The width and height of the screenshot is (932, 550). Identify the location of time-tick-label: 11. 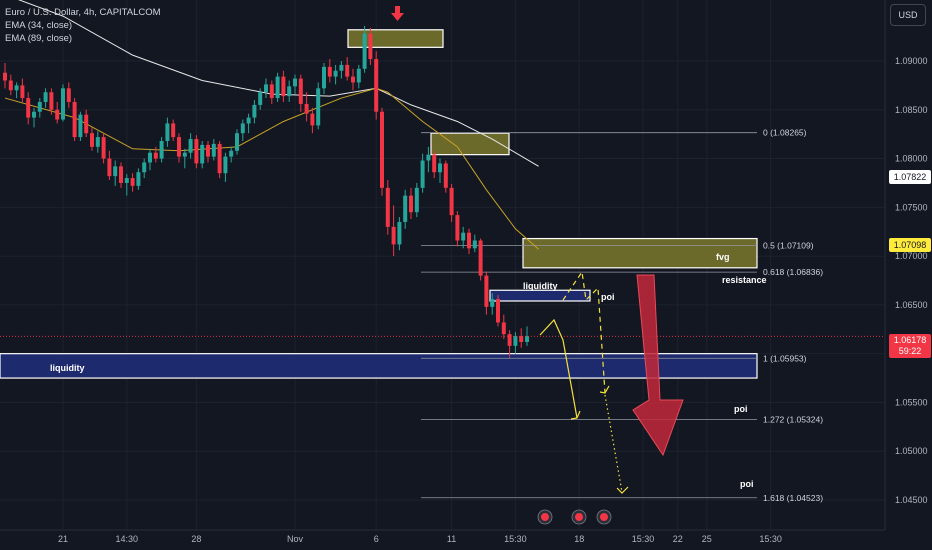
(451, 539).